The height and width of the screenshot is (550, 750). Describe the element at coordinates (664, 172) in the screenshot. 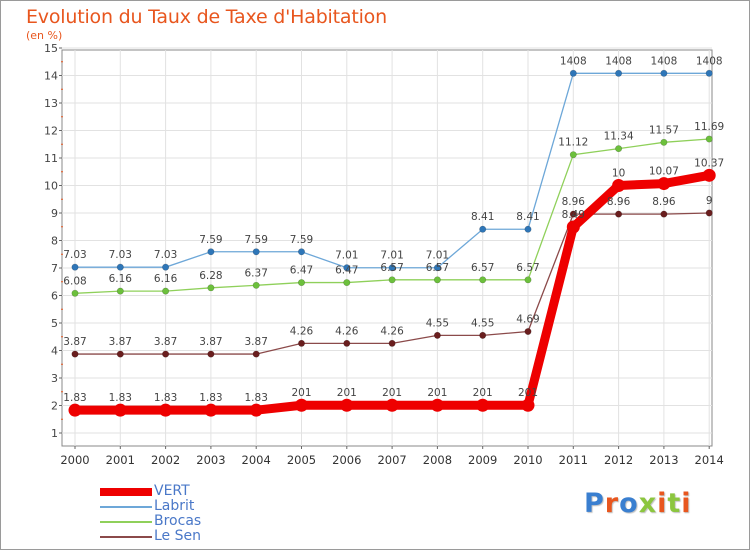

I see `data-label-vert: 10.07` at that location.